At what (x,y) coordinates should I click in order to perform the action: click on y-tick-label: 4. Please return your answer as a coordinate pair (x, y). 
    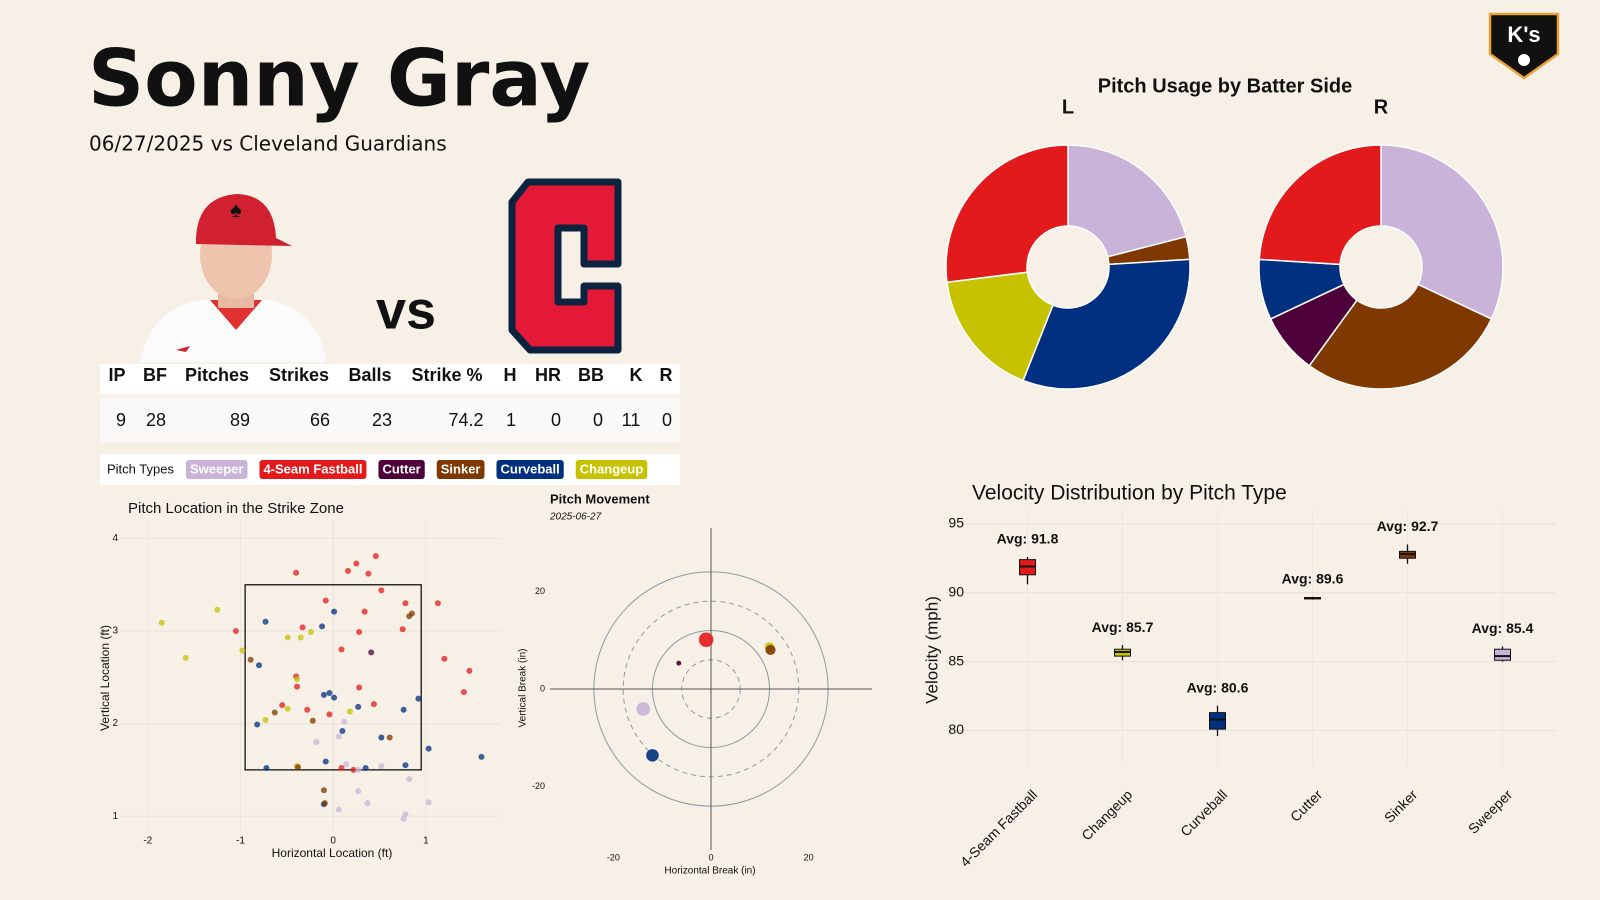
    Looking at the image, I should click on (115, 538).